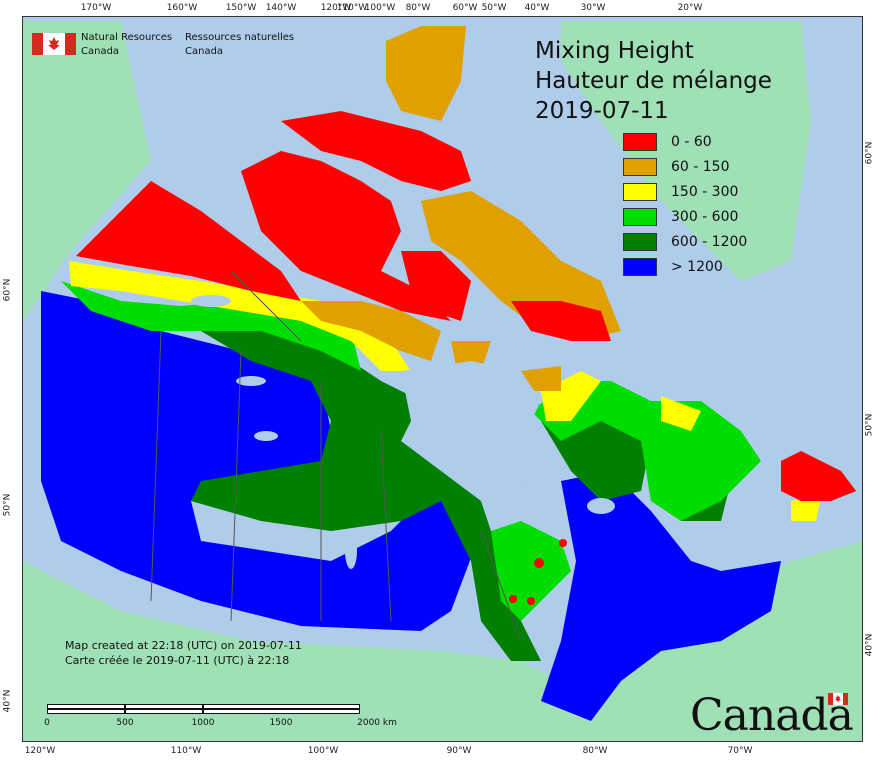  Describe the element at coordinates (537, 8) in the screenshot. I see `lon-tick-top: 40°W` at that location.